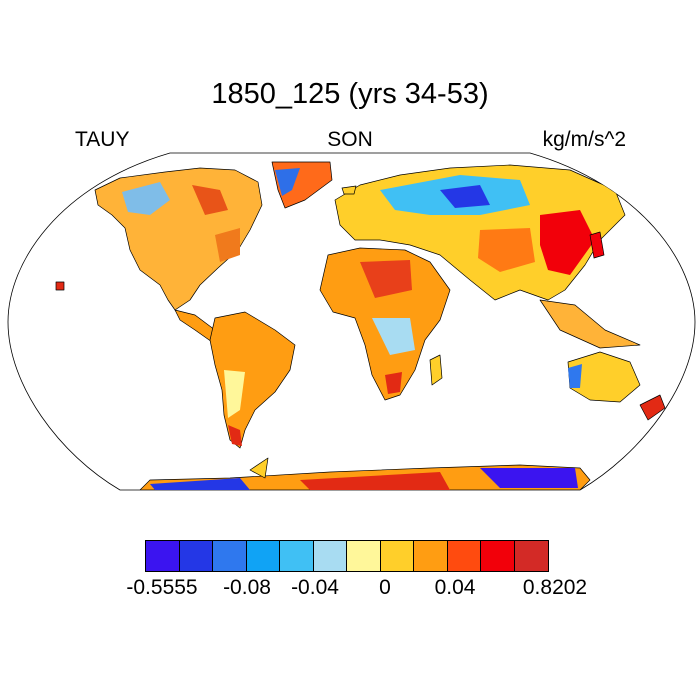 Image resolution: width=700 pixels, height=700 pixels. I want to click on southern-africa-red, so click(393, 383).